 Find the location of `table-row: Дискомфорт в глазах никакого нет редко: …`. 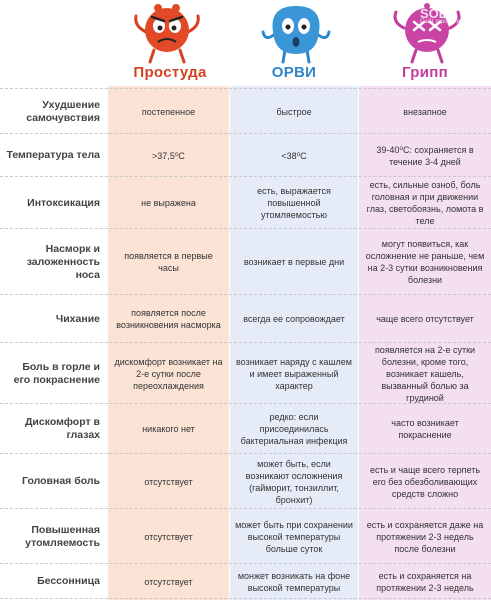

table-row: Дискомфорт в глазах никакого нет редко: … is located at coordinates (245, 428).